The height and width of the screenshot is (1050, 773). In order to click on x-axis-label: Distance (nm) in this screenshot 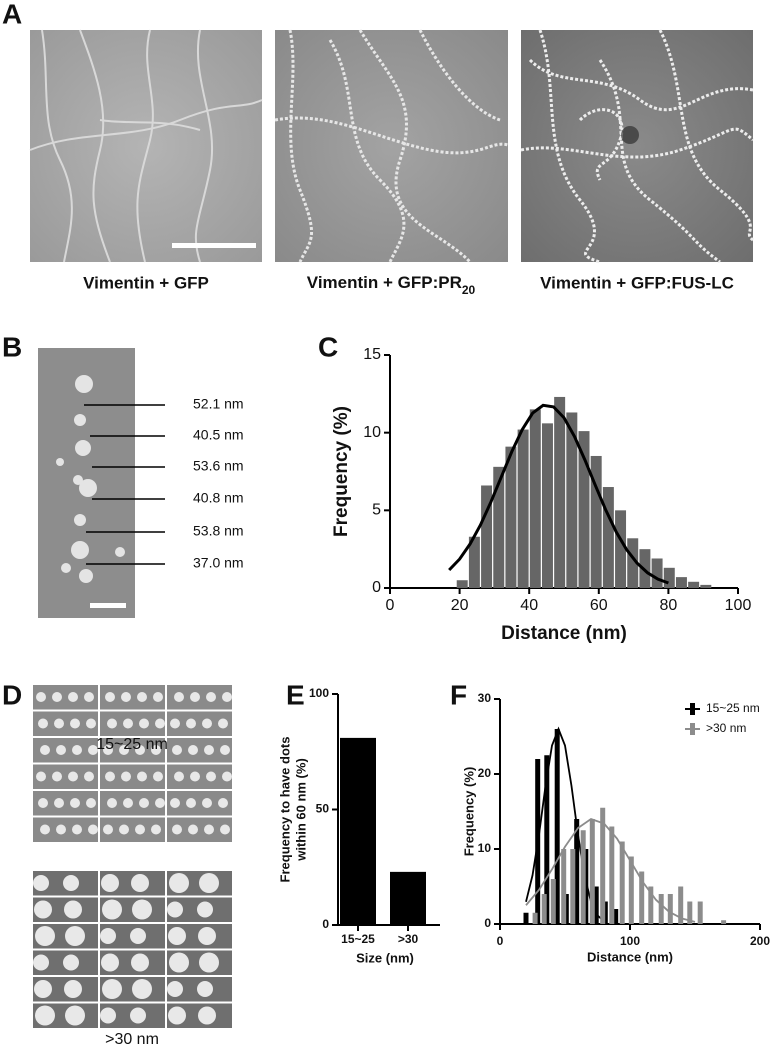, I will do `click(630, 956)`.